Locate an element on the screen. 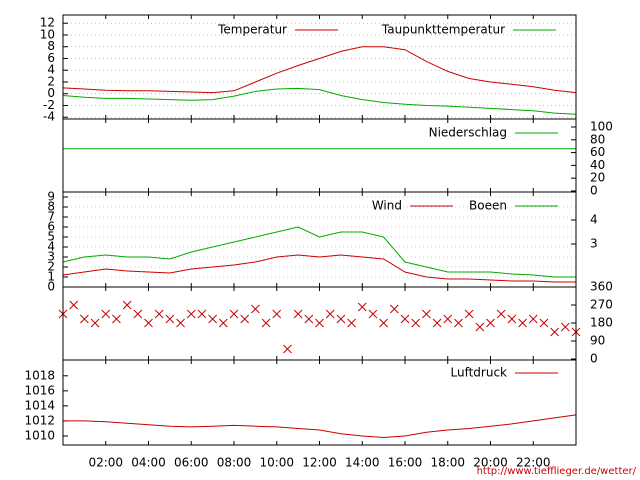 The width and height of the screenshot is (640, 480). y-tick-label: 5 is located at coordinates (51, 237).